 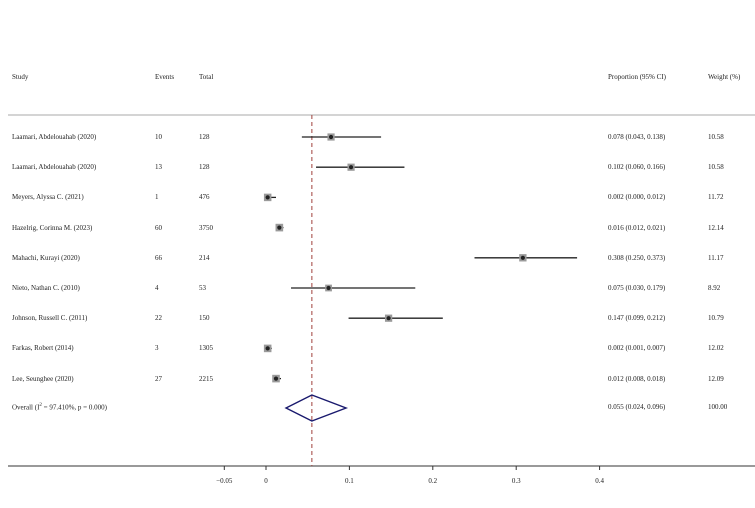 I want to click on overall-label: Overall (I2 = 97.410%, p = 0.000), so click(x=59, y=407).